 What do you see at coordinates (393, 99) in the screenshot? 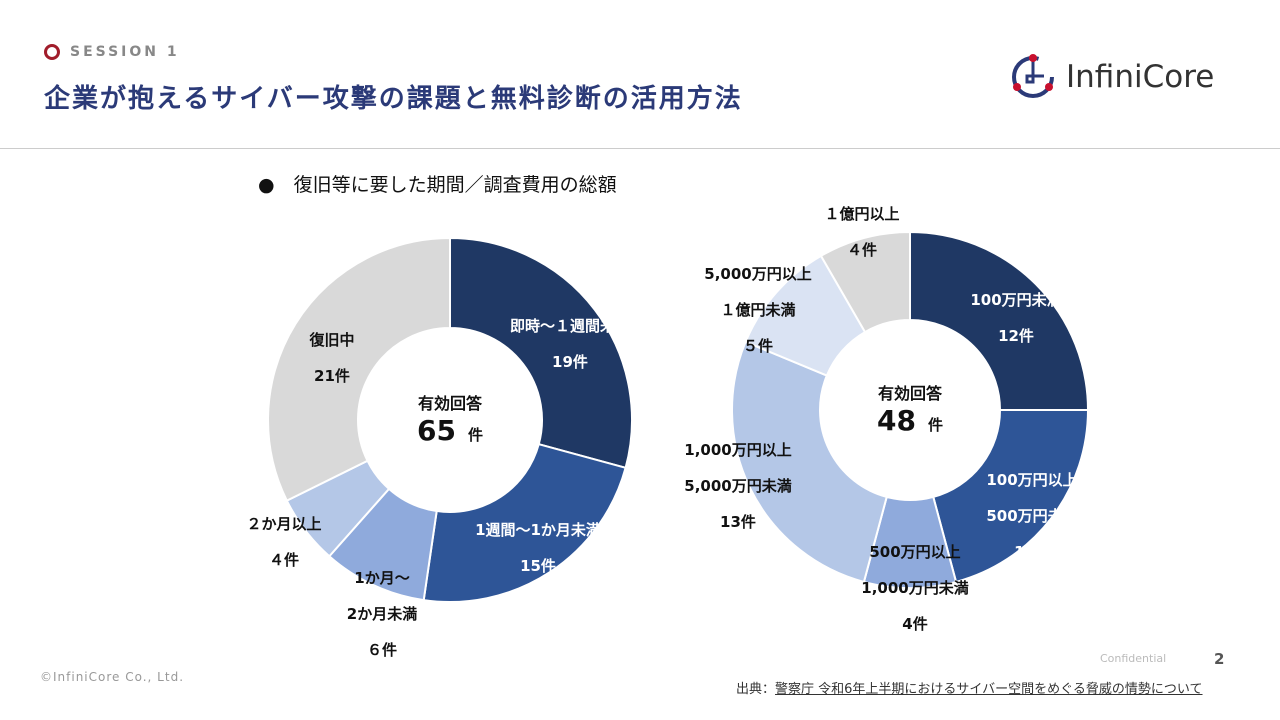
I see `page-title: 企業が抱えるサイバー攻撃の課題と無料診断の活用方法` at bounding box center [393, 99].